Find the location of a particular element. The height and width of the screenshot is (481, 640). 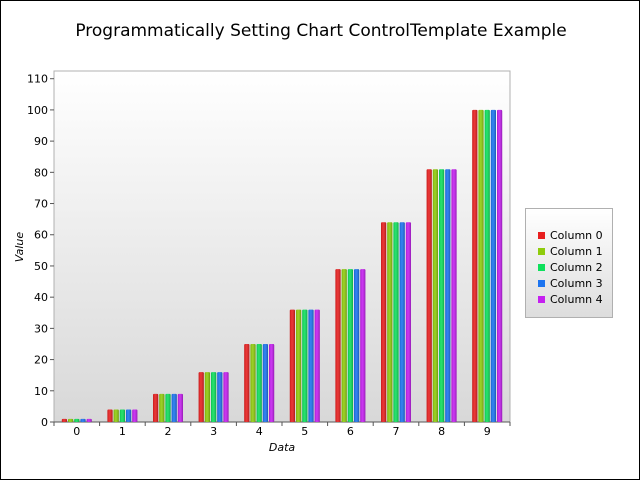

legend-label: Column 4 is located at coordinates (576, 299).